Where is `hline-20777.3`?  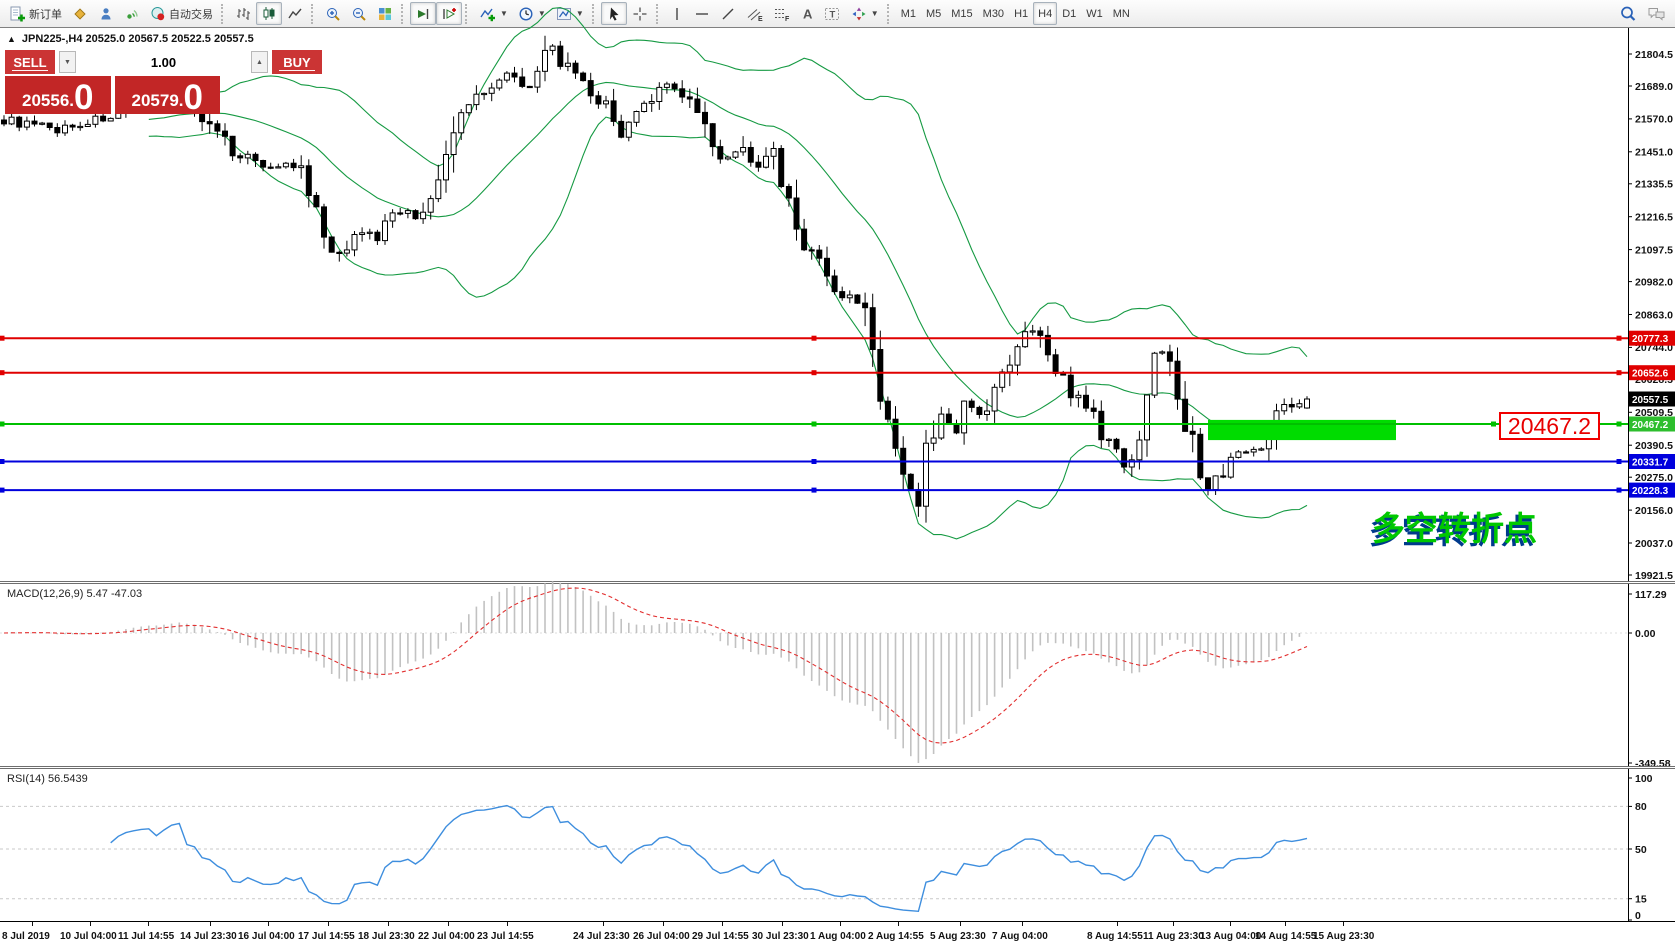
hline-20777.3 is located at coordinates (814, 338).